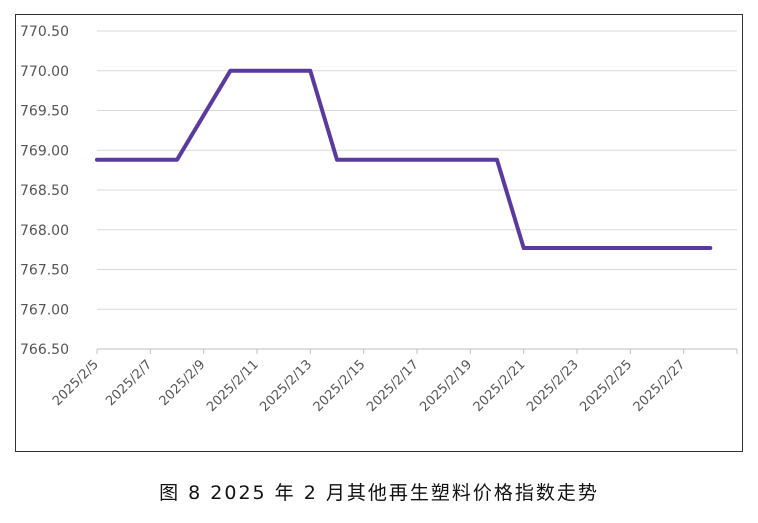  Describe the element at coordinates (44, 112) in the screenshot. I see `y-tick-label: 769.50` at that location.